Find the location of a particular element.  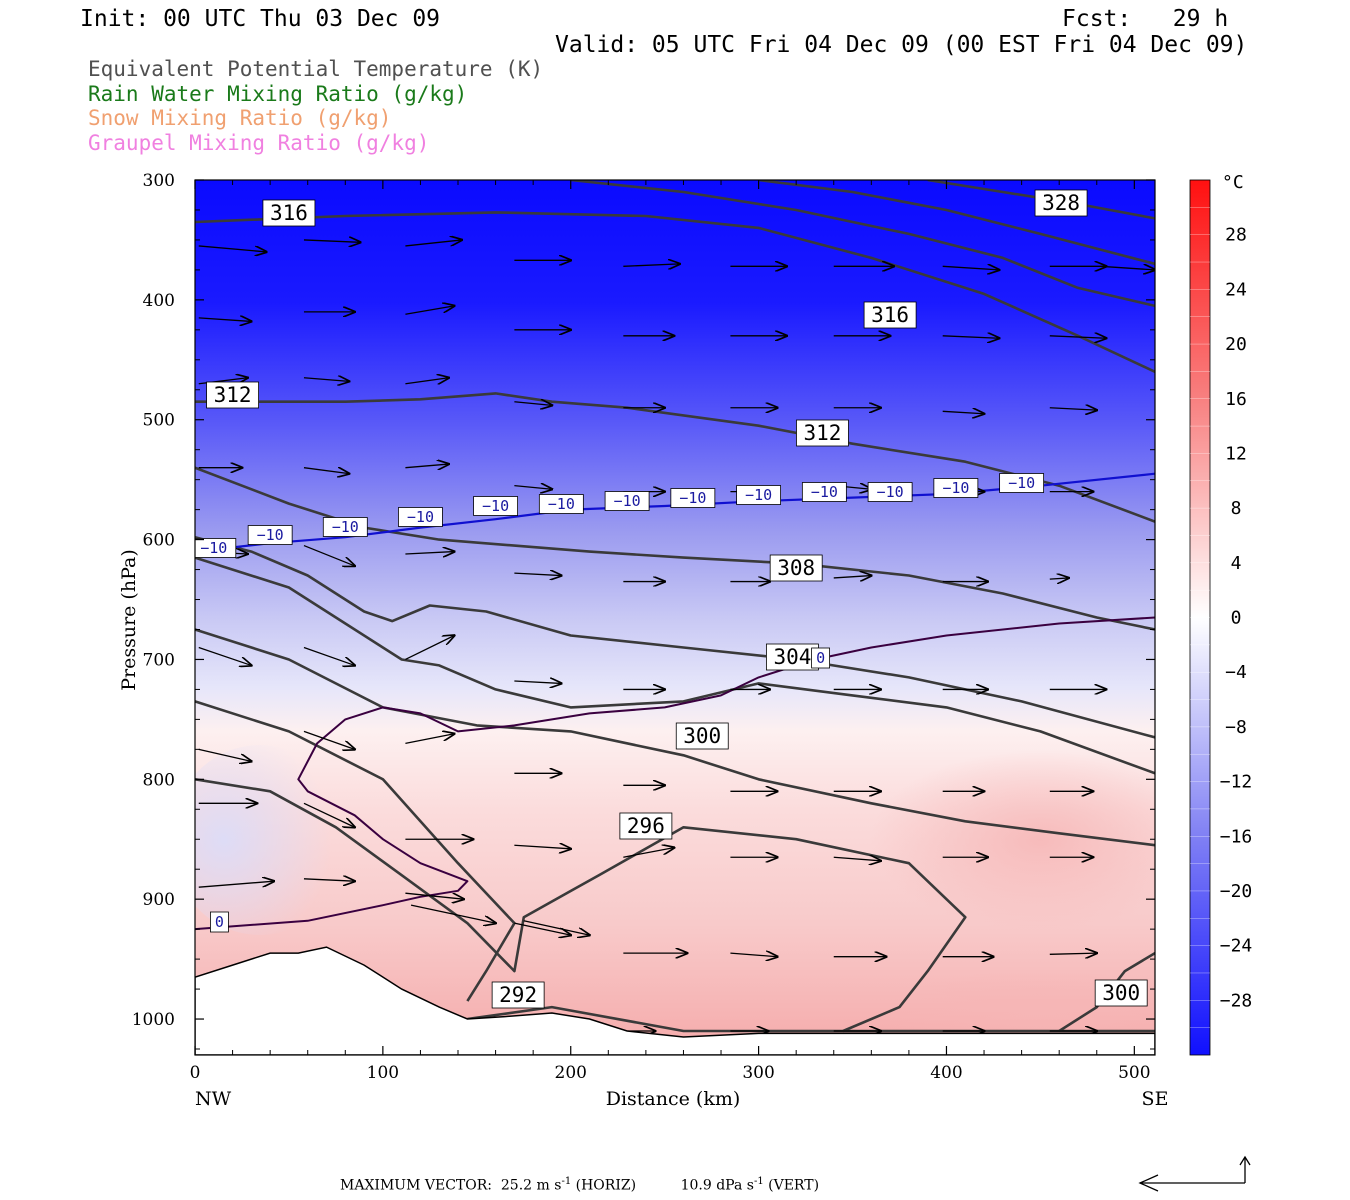

x-tick-label: 400 is located at coordinates (946, 1073).